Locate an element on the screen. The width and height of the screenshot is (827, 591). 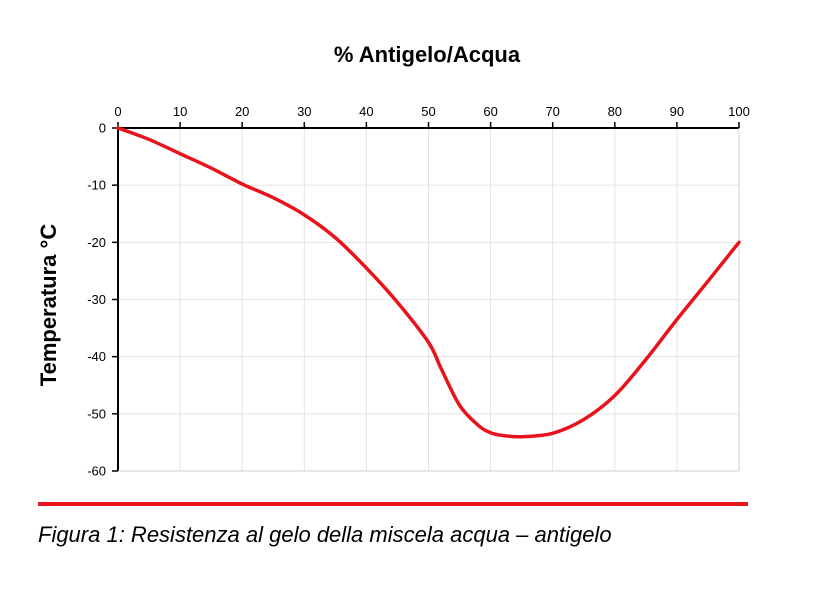
y-tick-label: -10 is located at coordinates (96, 185).